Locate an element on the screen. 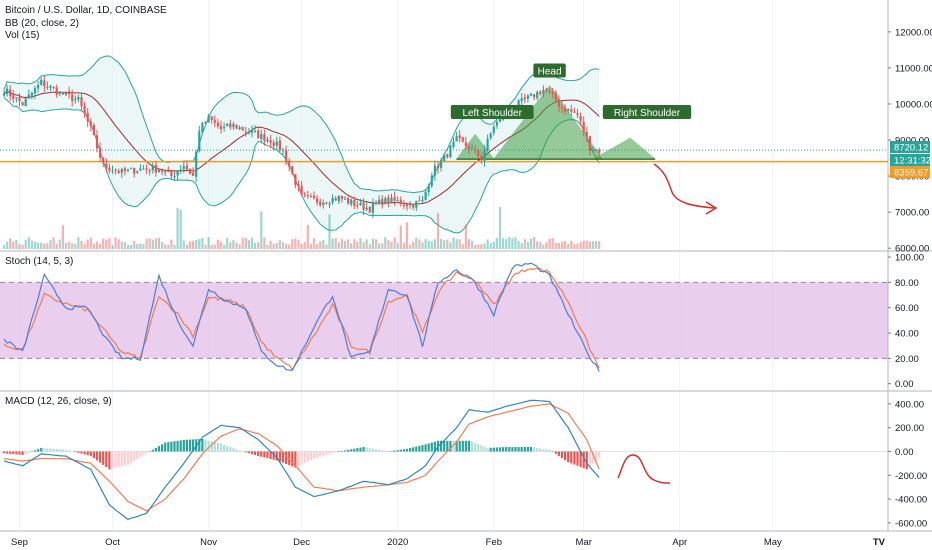 The width and height of the screenshot is (932, 550). macd-indicator is located at coordinates (301, 460).